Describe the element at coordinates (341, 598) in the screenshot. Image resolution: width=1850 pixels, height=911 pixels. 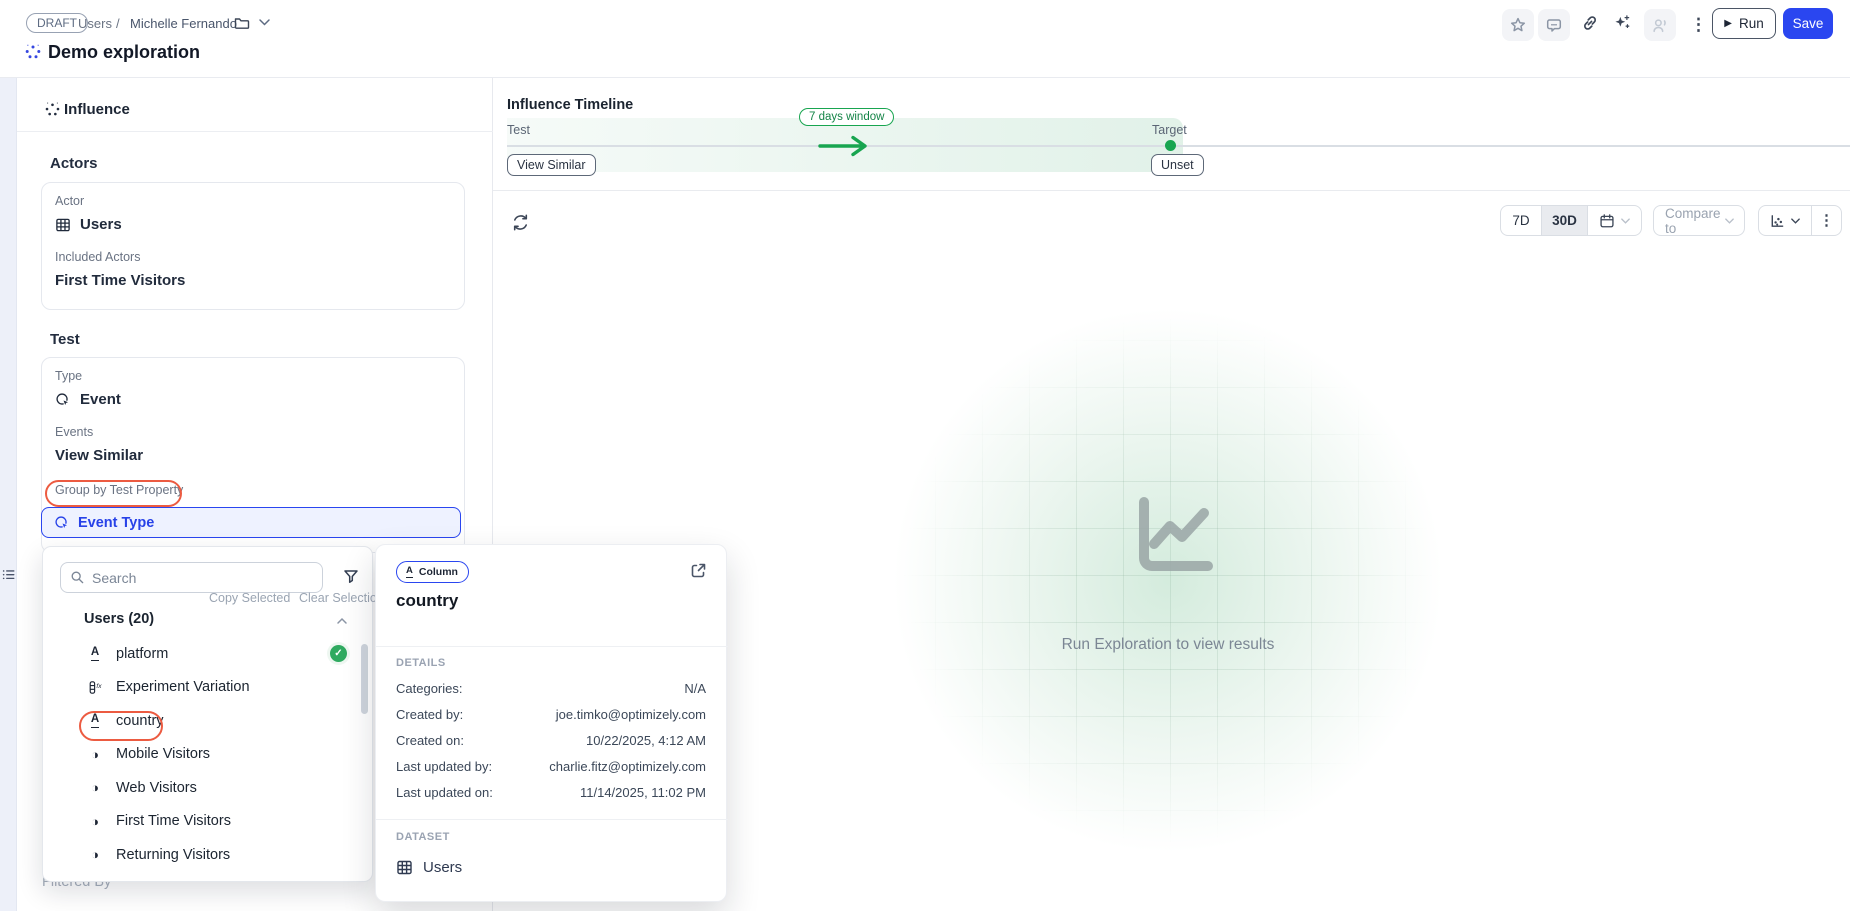
I see `clear-selection-link: Clear Selection` at that location.